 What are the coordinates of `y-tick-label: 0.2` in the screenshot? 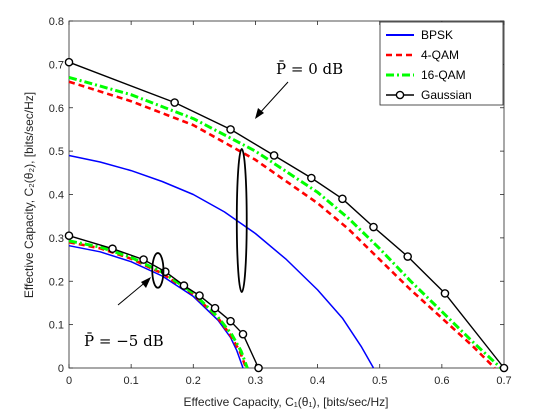 It's located at (56, 282).